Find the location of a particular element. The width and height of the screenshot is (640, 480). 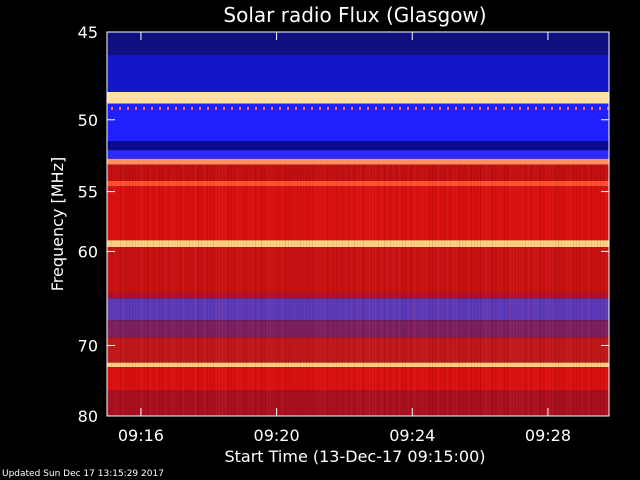

y-tick-label-60: 60 is located at coordinates (88, 251).